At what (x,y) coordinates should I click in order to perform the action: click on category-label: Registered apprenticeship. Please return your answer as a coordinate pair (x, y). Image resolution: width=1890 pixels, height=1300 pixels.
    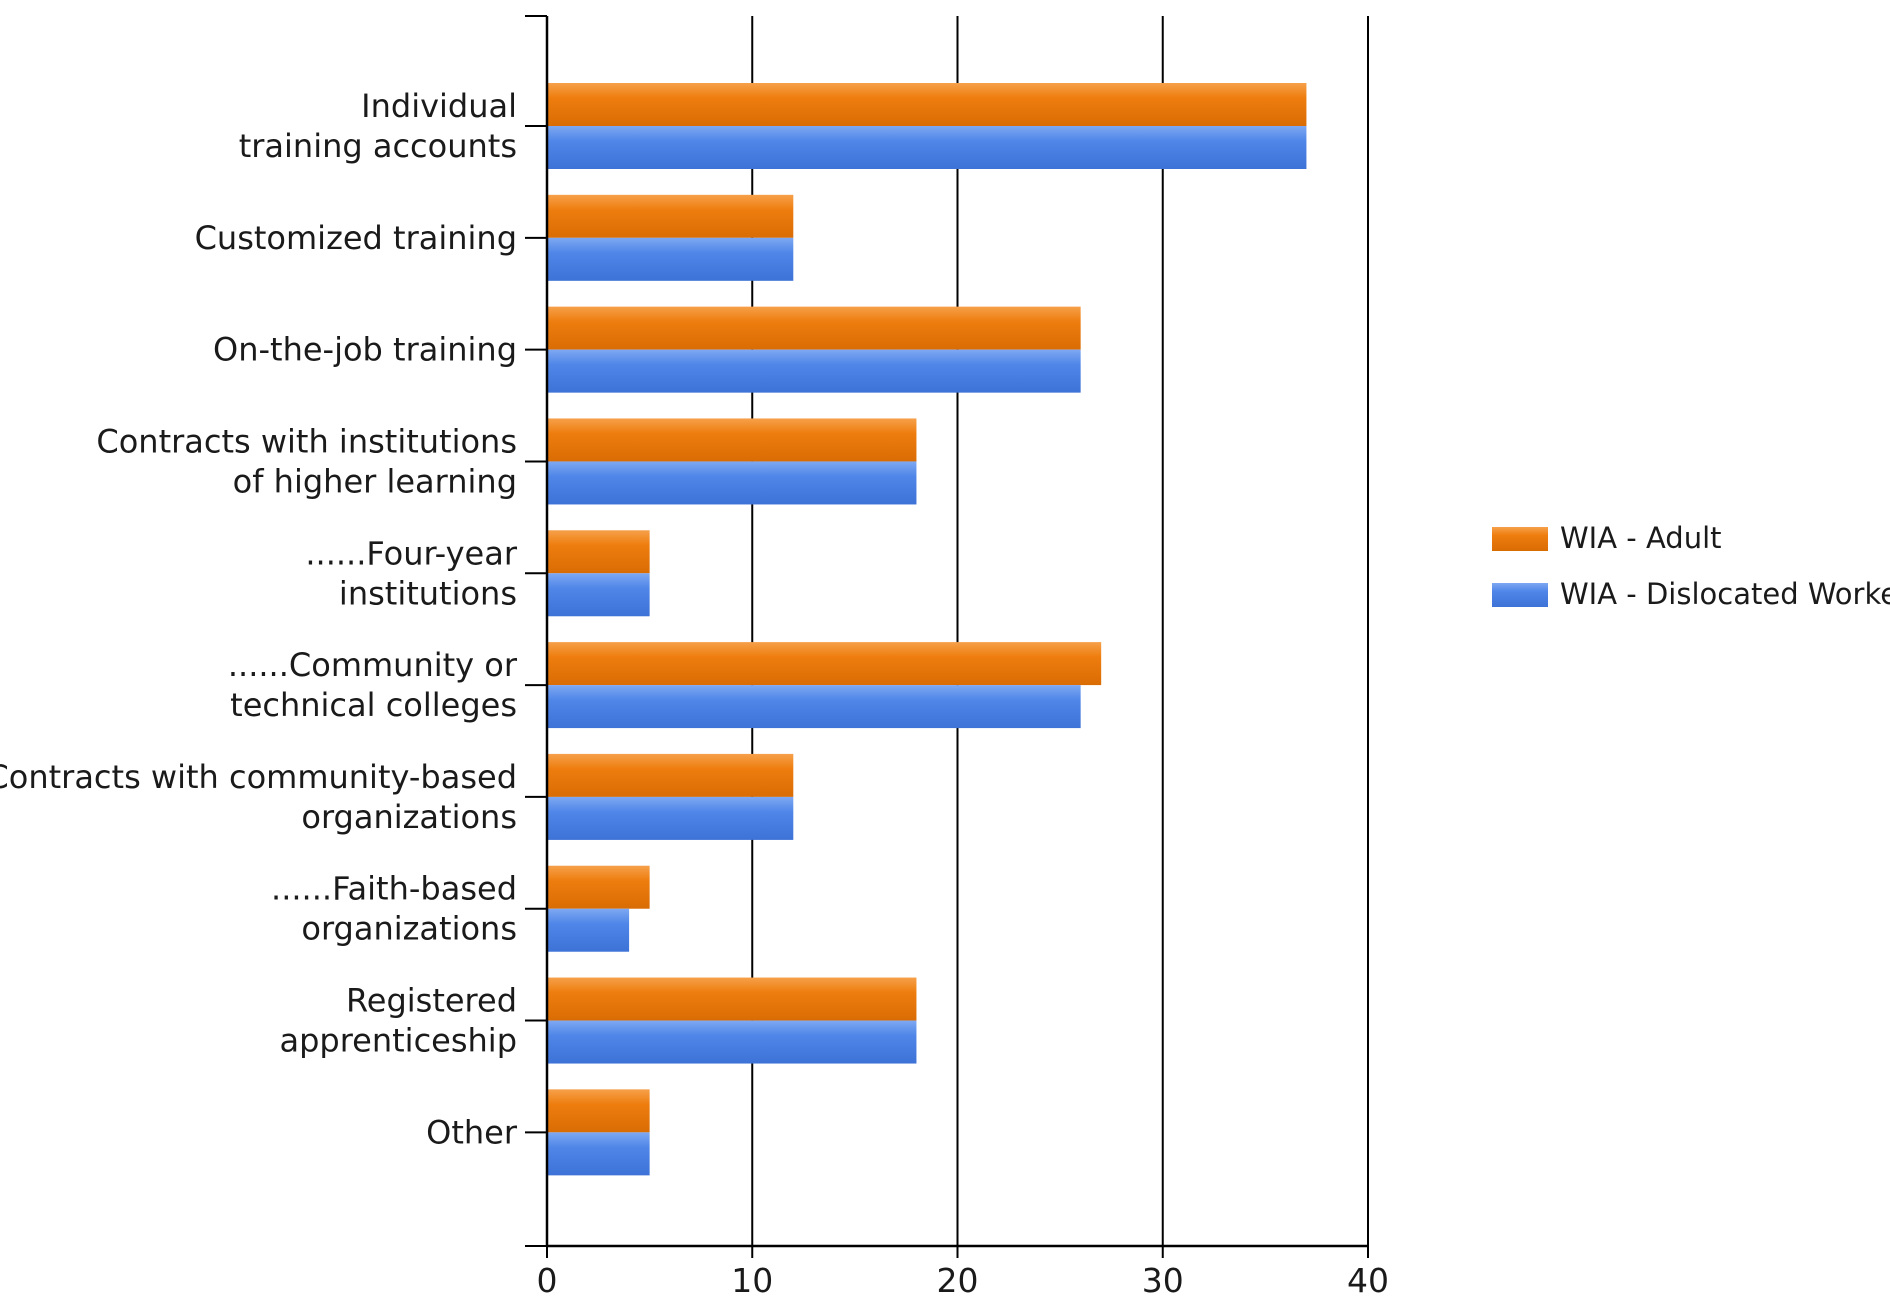
    Looking at the image, I should click on (398, 1021).